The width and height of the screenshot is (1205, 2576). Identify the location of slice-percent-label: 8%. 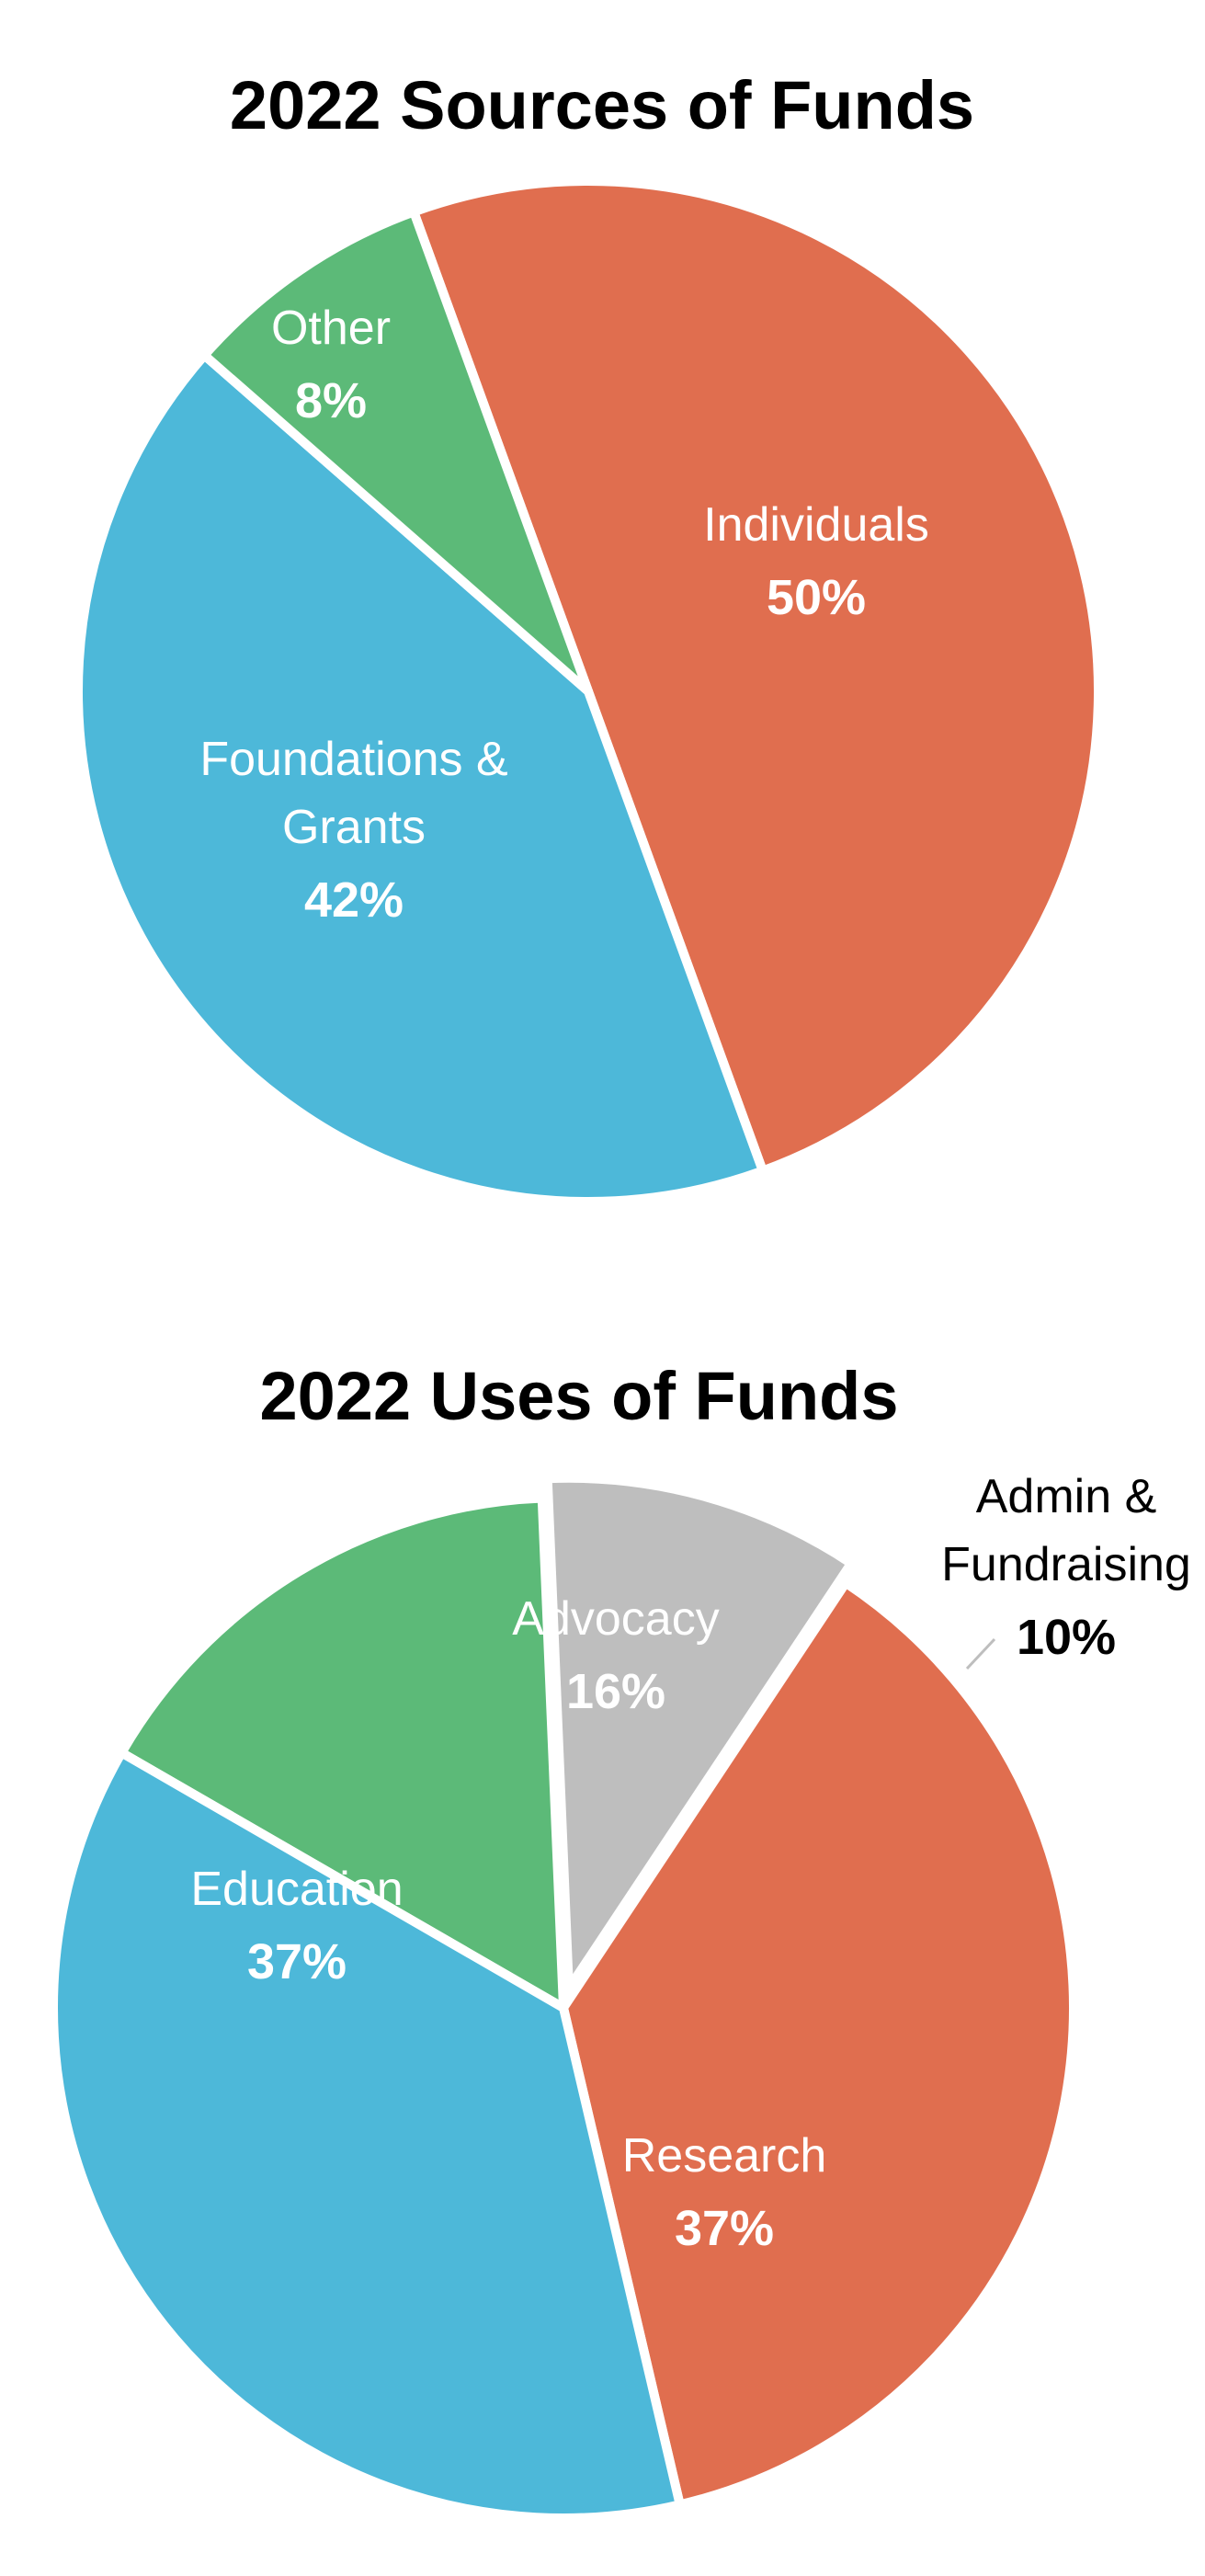
(331, 400).